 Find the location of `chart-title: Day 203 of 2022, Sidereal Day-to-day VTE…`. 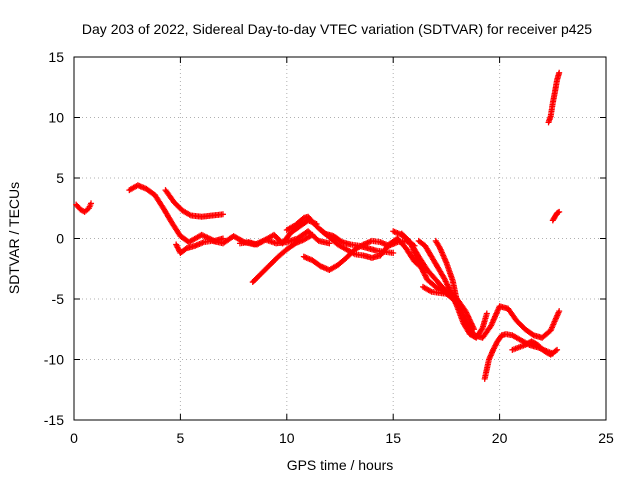

chart-title: Day 203 of 2022, Sidereal Day-to-day VTE… is located at coordinates (337, 29).